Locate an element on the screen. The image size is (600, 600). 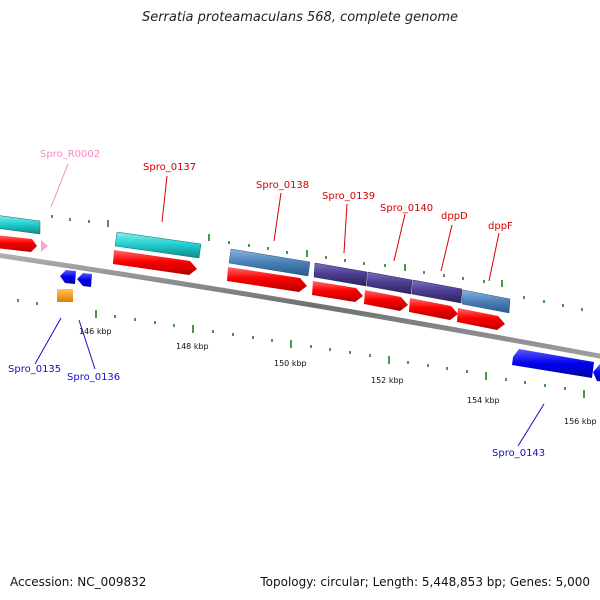
kbp-label-156: 156 kbp is located at coordinates (580, 421).